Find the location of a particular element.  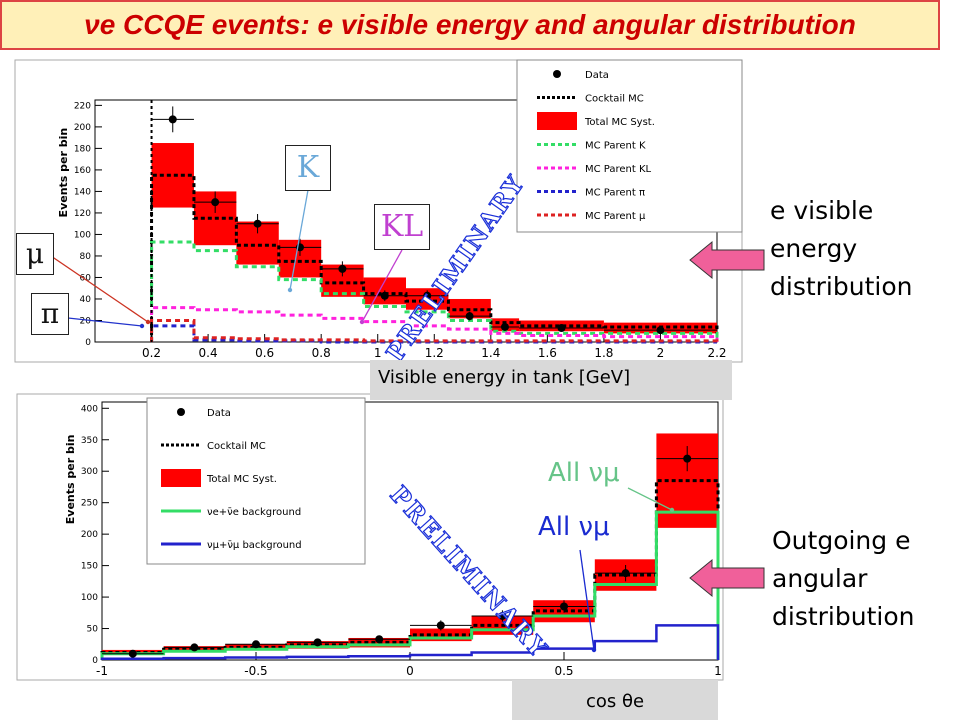

energy-distribution-label: e visible energy distribution is located at coordinates (841, 248).